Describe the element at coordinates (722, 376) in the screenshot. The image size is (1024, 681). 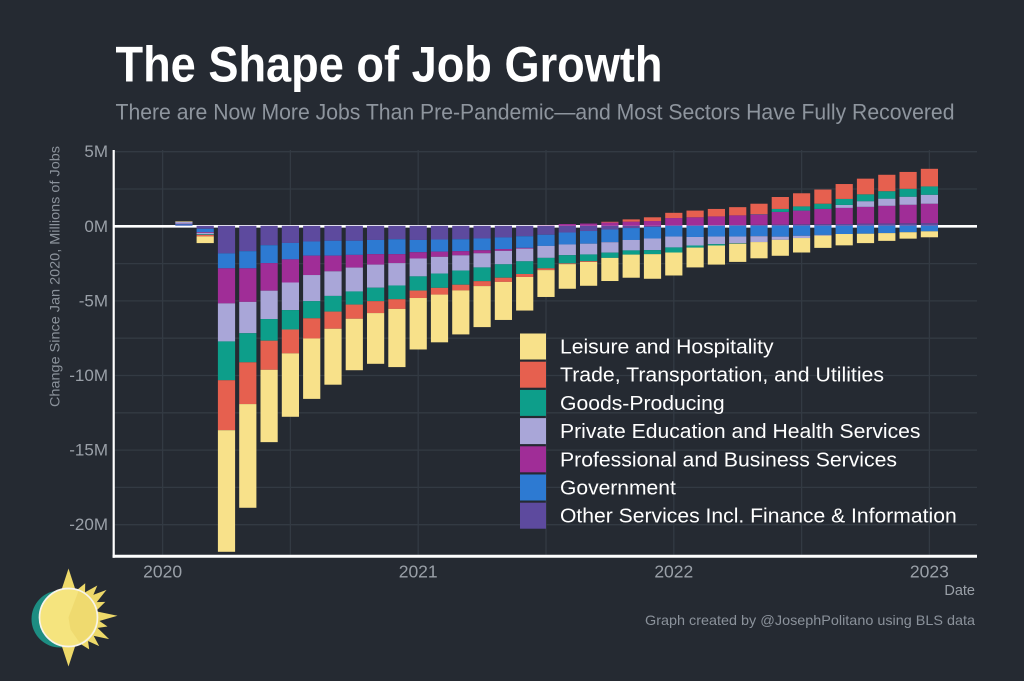
I see `svg-text:Trade, Transportation, and Uti: Trade, Transportation, and Utilities` at that location.